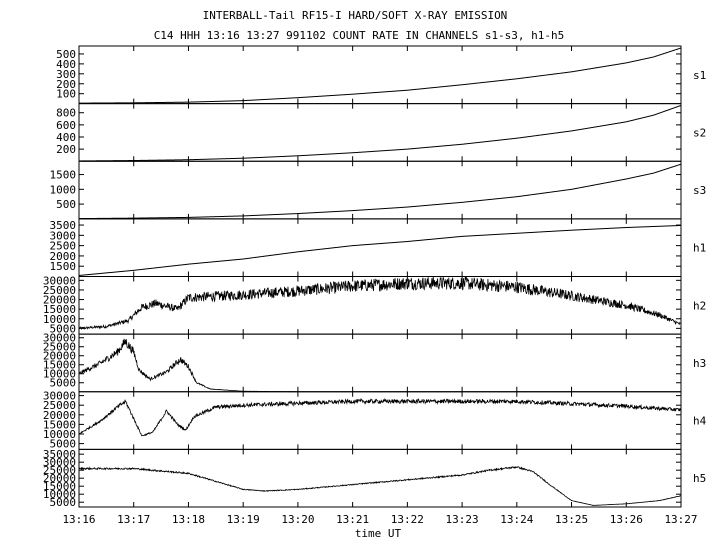  I want to click on y-tick-label-s2-3: 800, so click(66, 113).